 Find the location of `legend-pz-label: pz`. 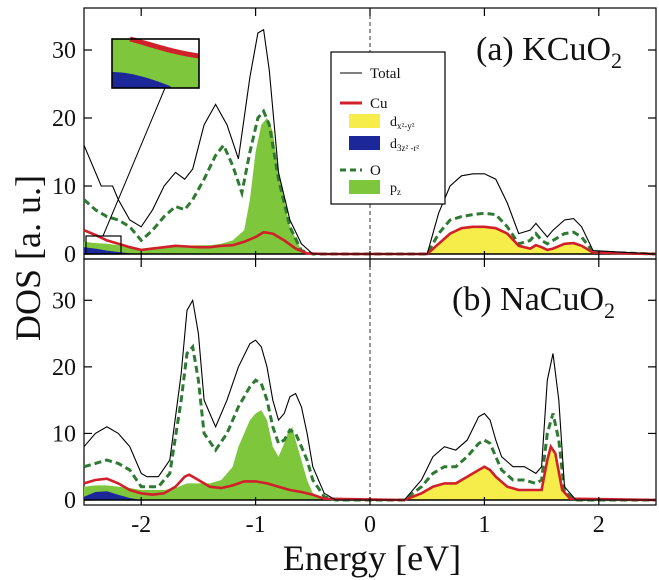

legend-pz-label: pz is located at coordinates (395, 189).